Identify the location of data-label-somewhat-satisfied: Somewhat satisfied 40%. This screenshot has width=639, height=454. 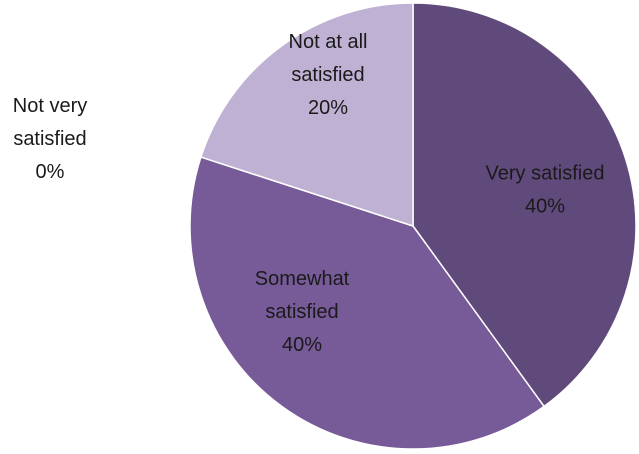
(302, 312).